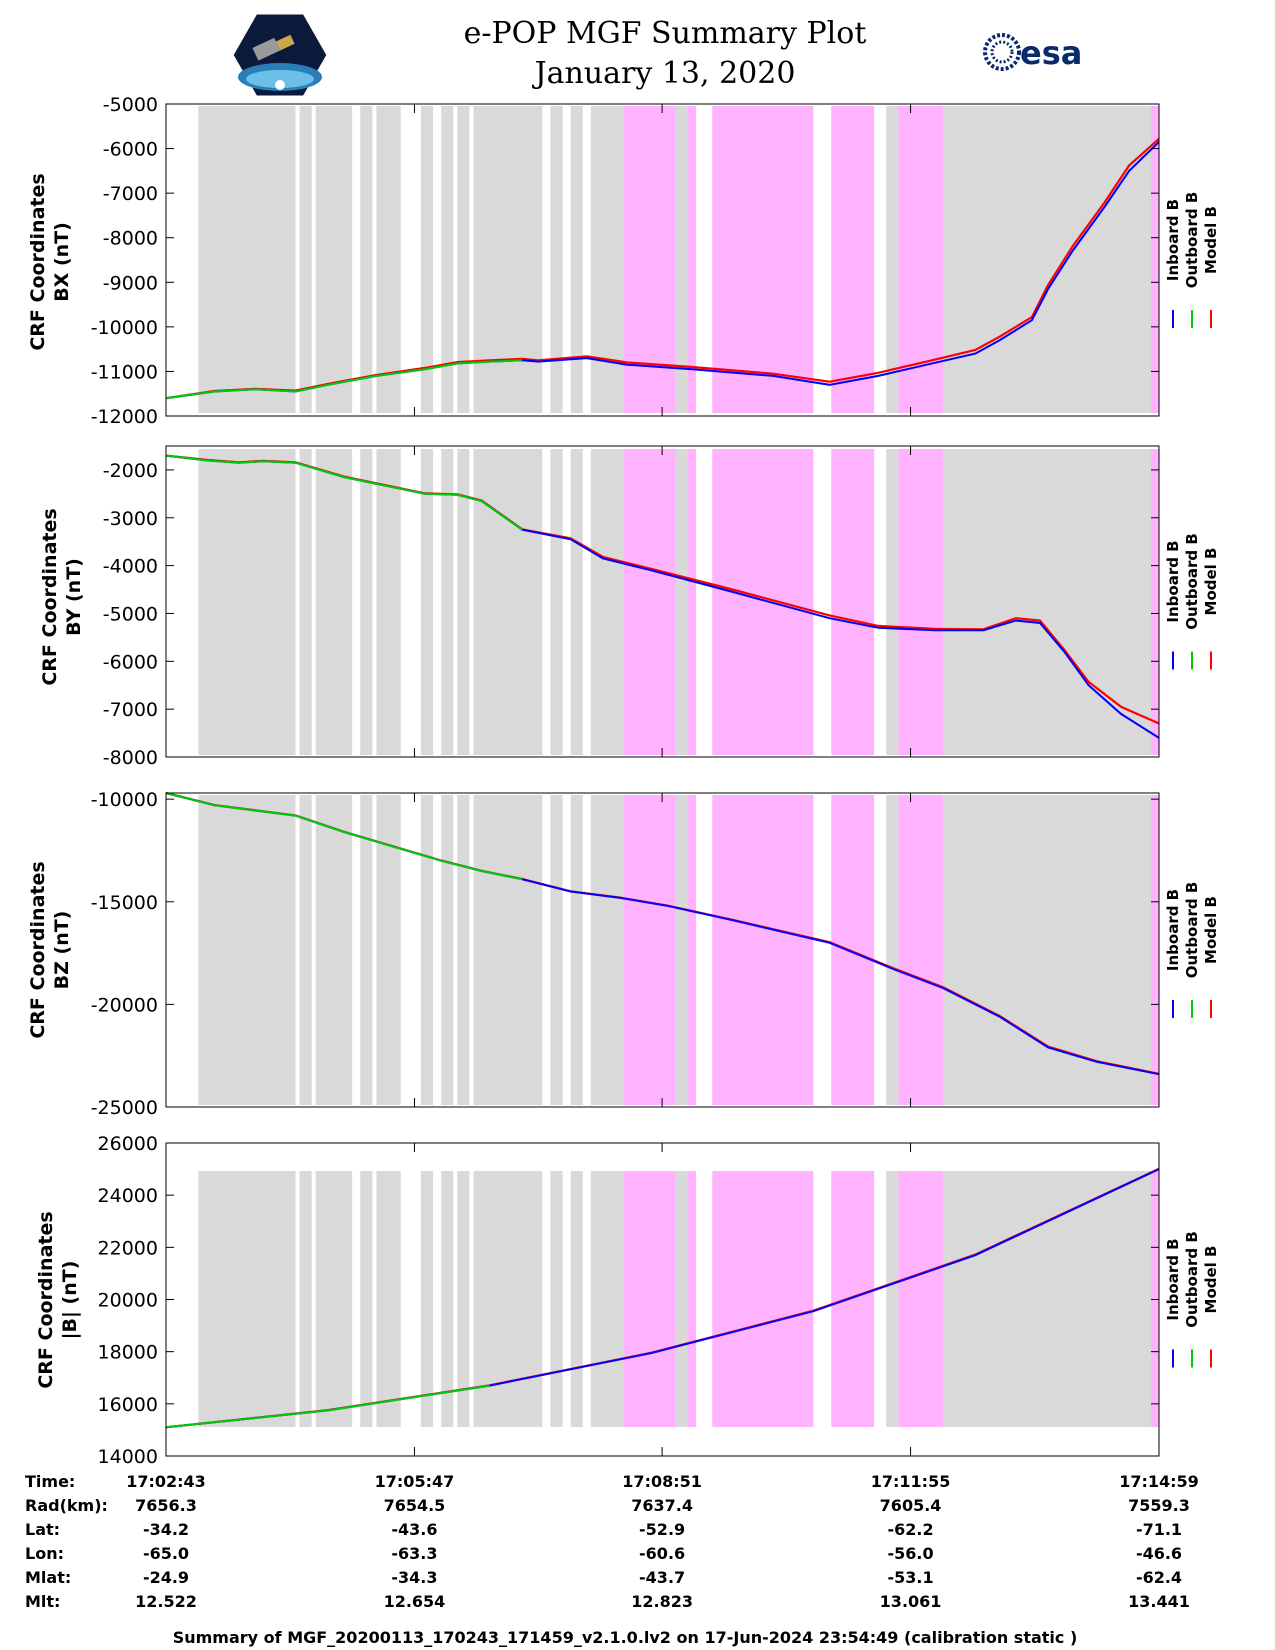 This screenshot has width=1275, height=1650. Describe the element at coordinates (911, 1481) in the screenshot. I see `table-cell-3-0: 17:11:55` at that location.